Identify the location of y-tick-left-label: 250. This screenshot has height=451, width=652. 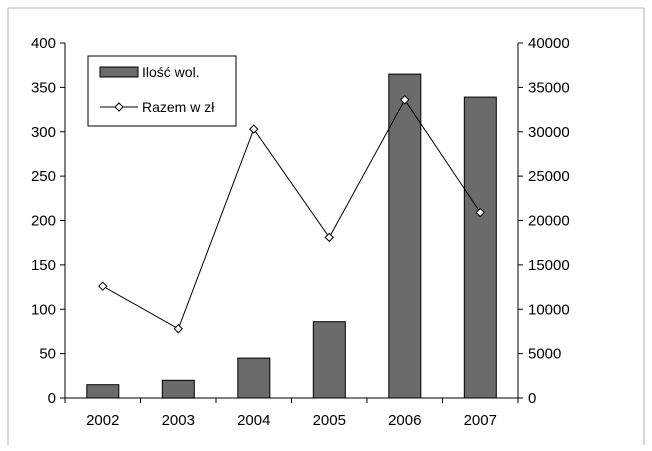
(43, 176).